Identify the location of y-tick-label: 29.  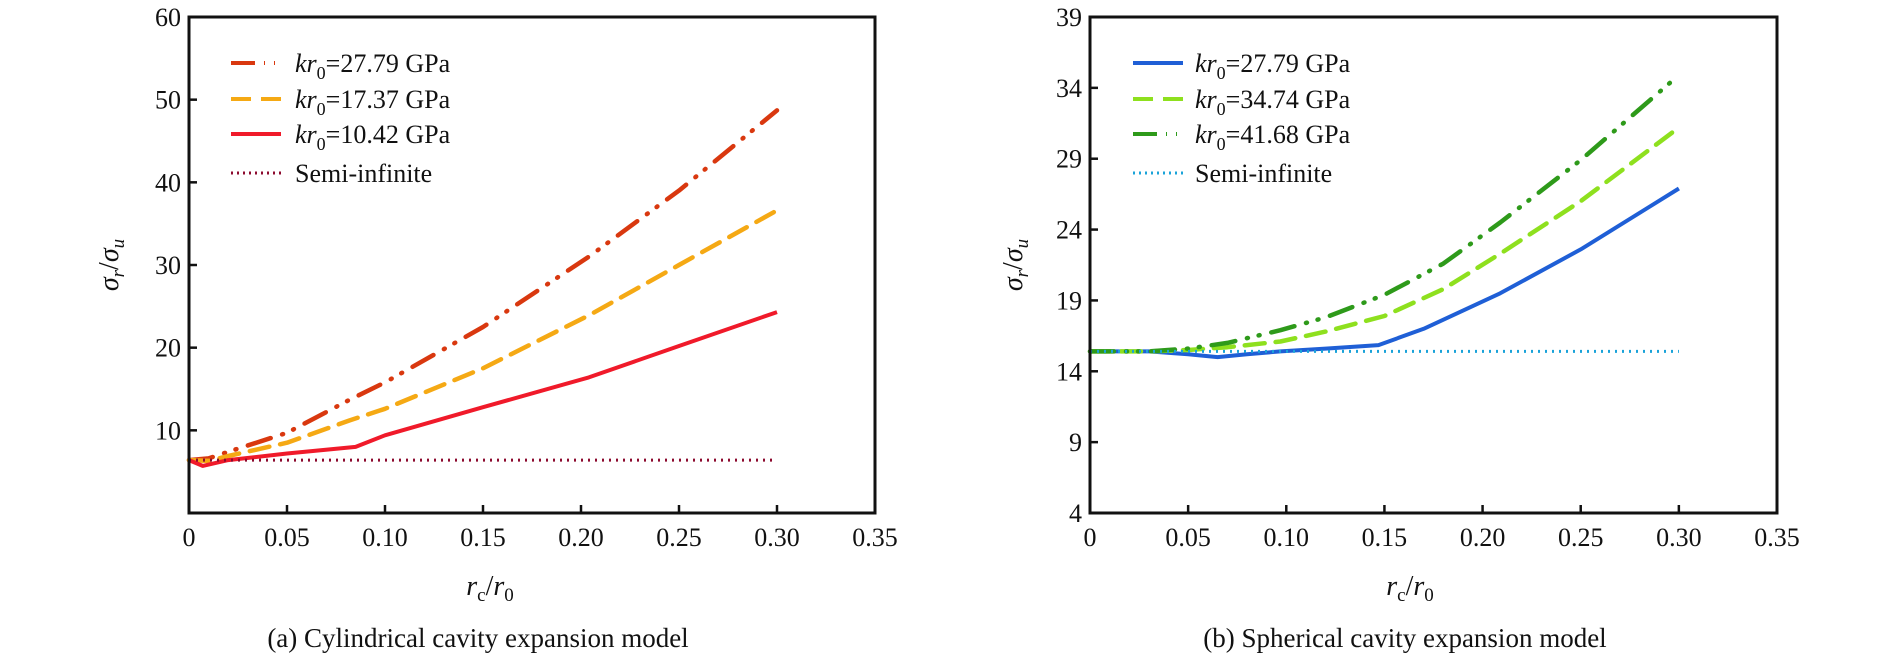
(1069, 159).